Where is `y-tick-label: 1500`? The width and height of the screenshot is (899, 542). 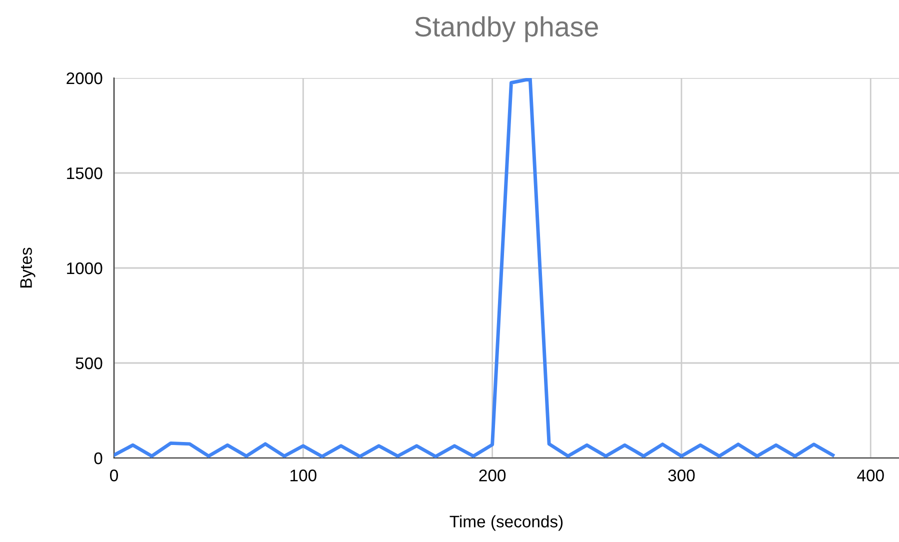 y-tick-label: 1500 is located at coordinates (84, 173).